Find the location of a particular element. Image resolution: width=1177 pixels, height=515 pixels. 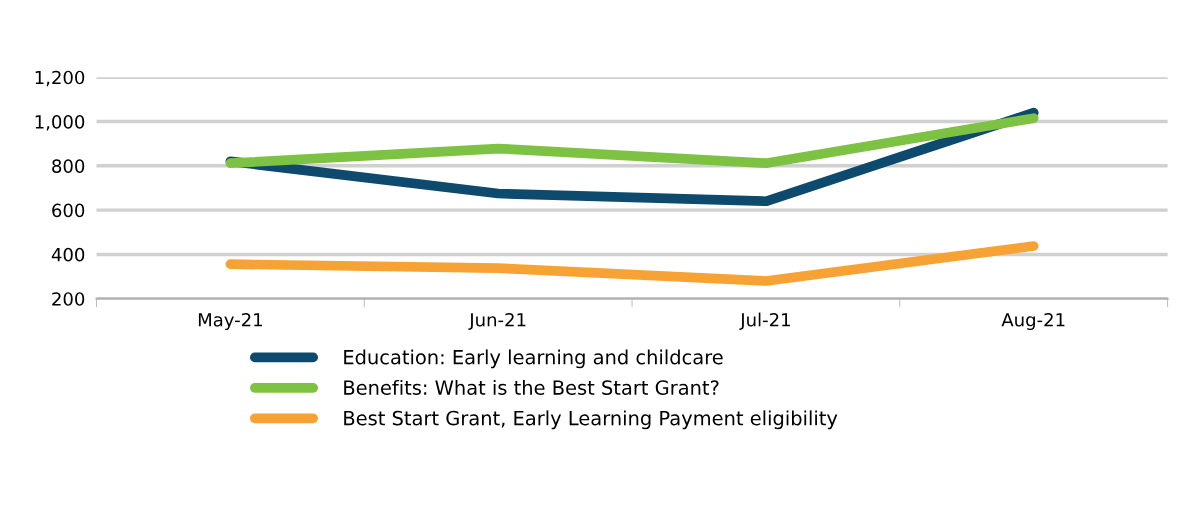

legend-label: Education: Early learning and childcare is located at coordinates (533, 359).